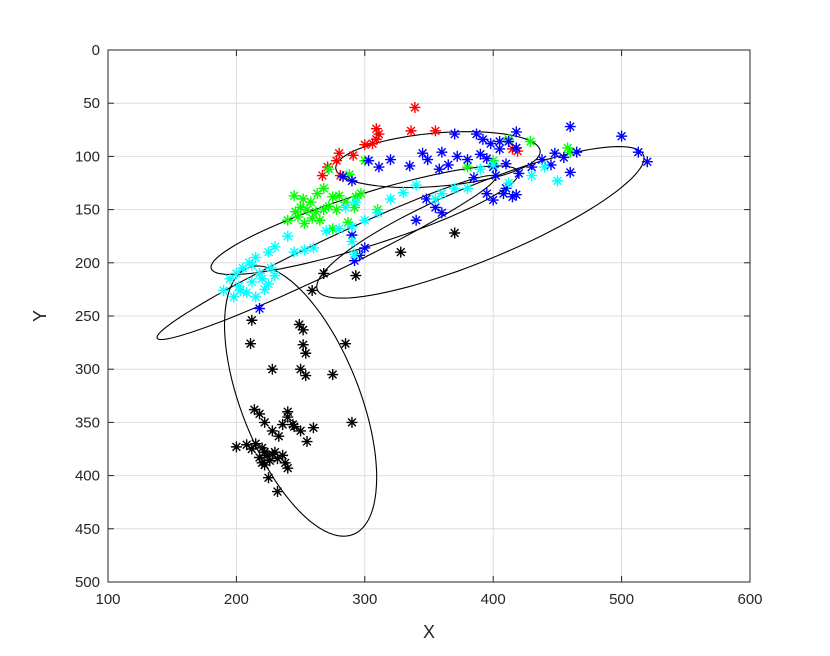  I want to click on x-axis-label: X, so click(429, 632).